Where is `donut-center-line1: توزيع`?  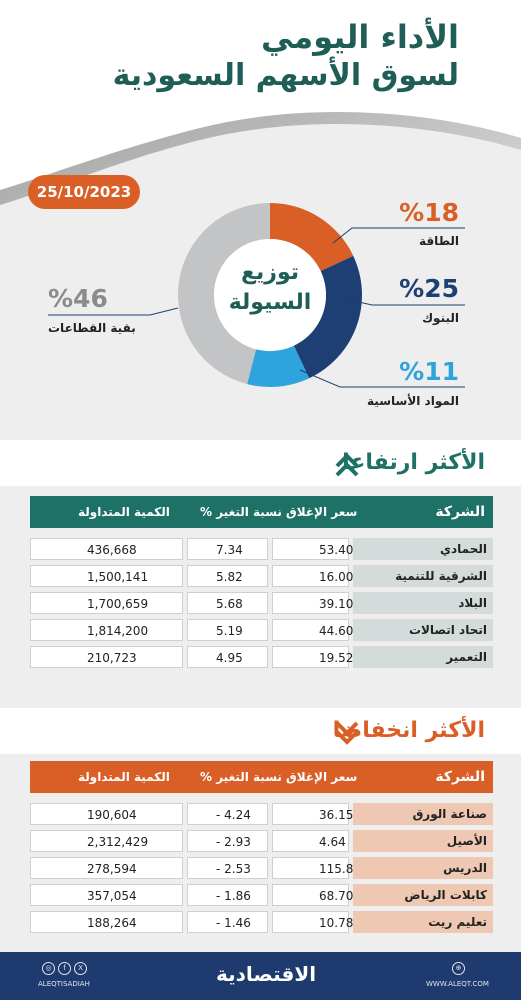
donut-center-line1: توزيع is located at coordinates (269, 272).